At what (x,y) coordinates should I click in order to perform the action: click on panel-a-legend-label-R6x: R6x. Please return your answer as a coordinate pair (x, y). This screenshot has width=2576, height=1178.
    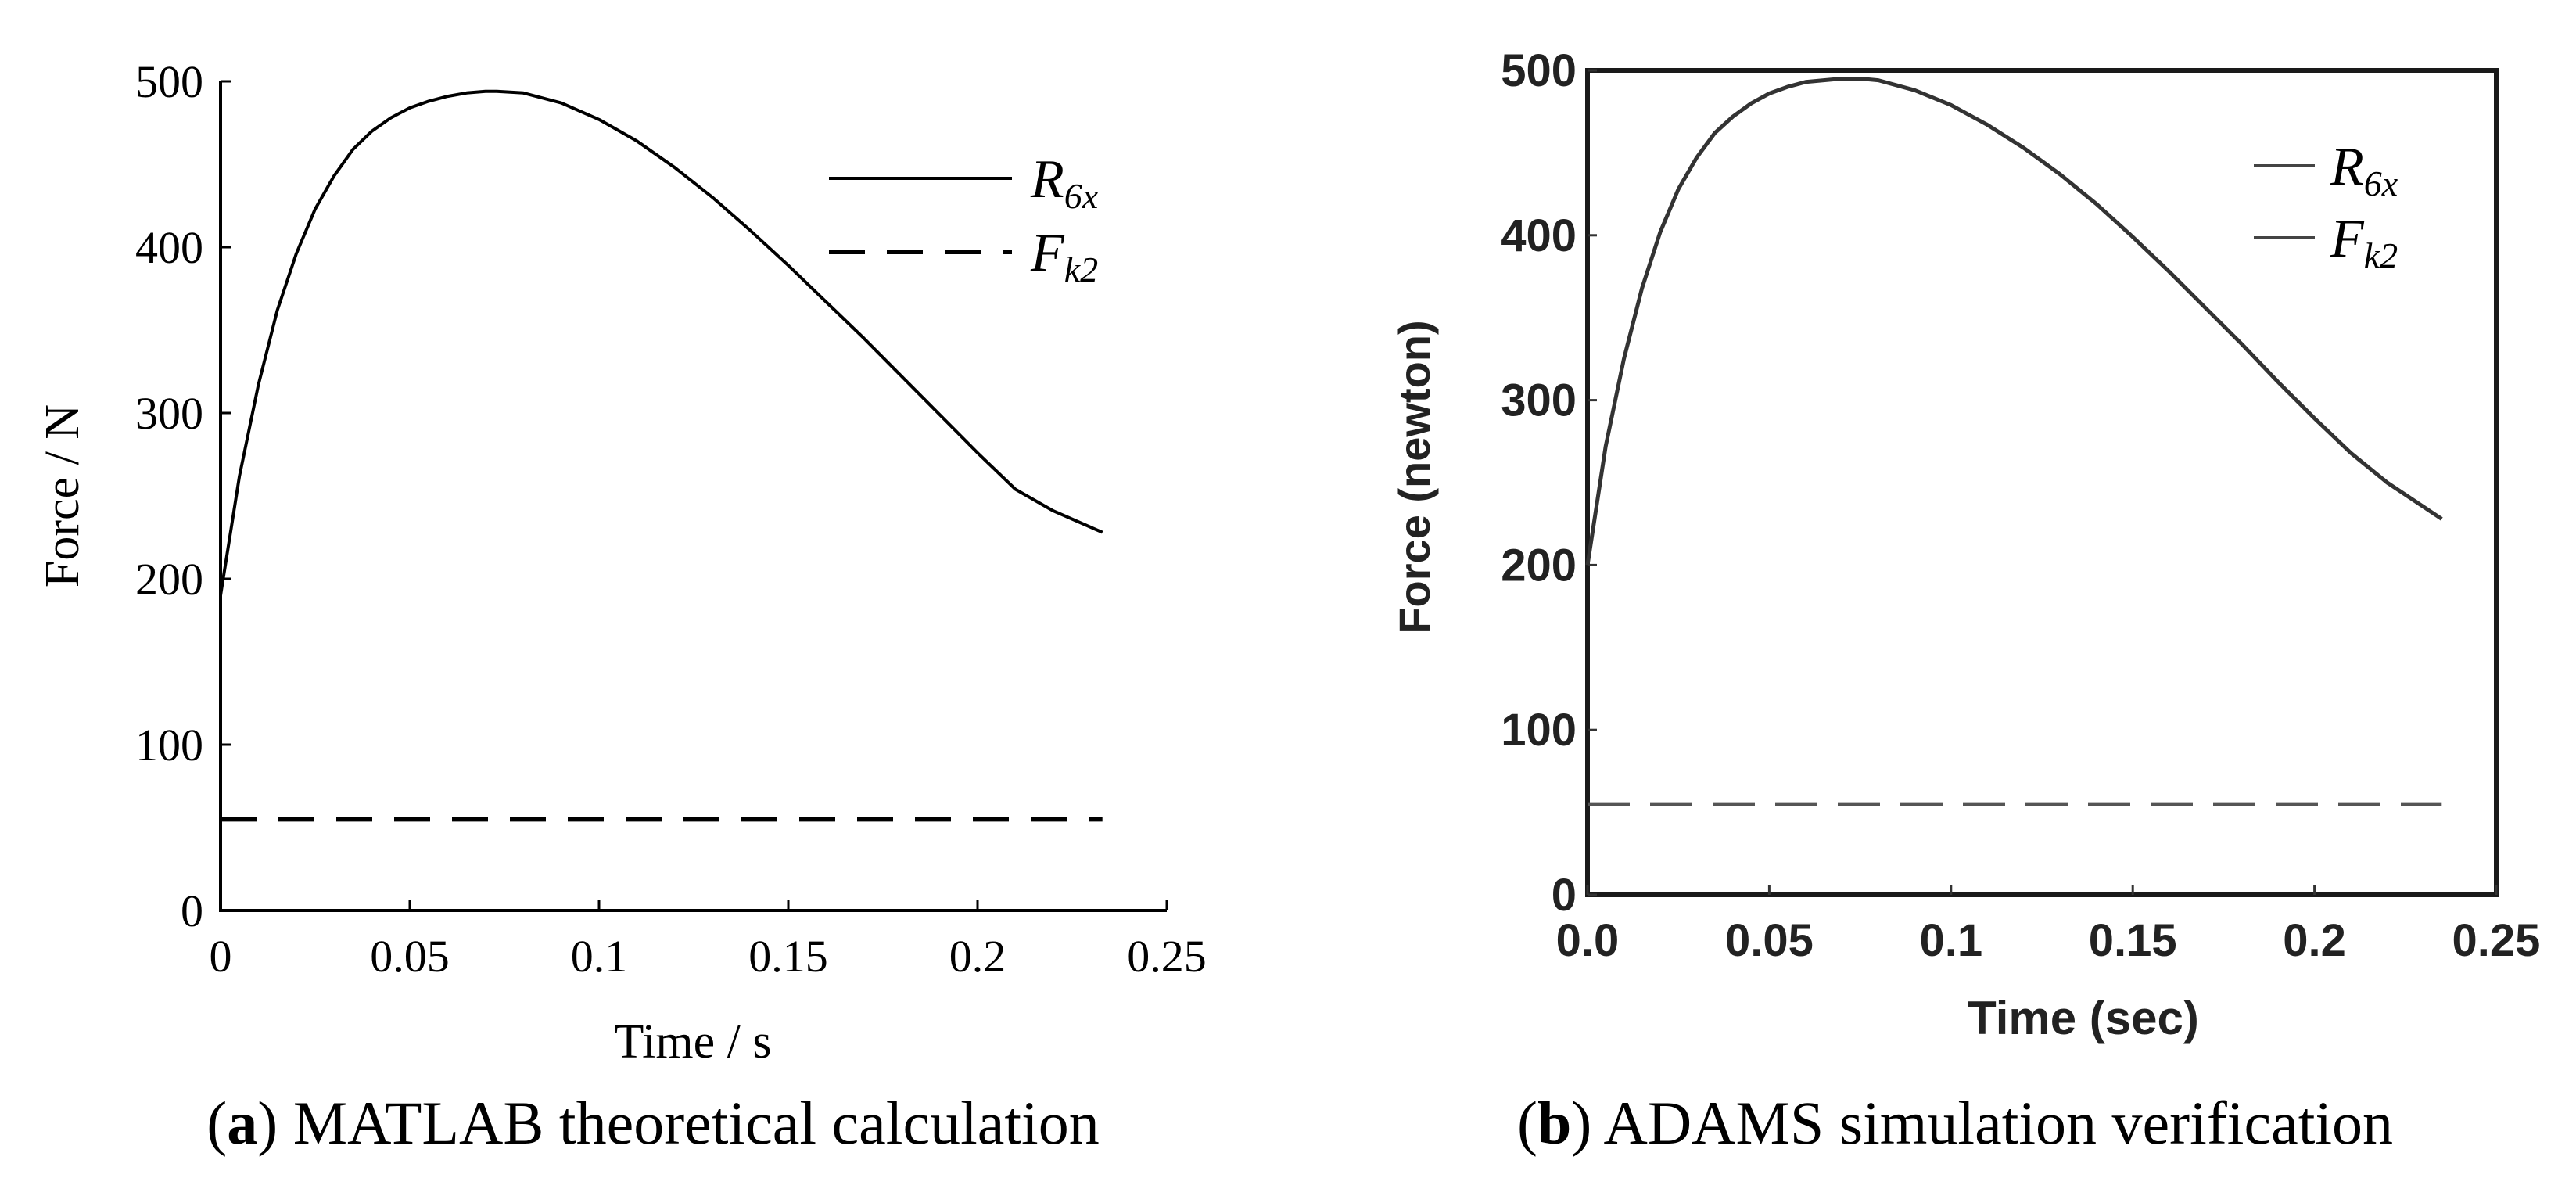
    Looking at the image, I should click on (1064, 182).